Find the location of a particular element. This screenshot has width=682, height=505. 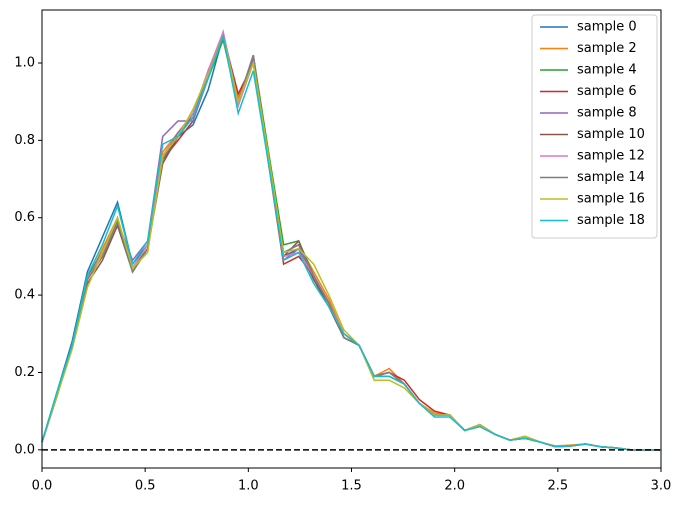

y-tick-label: 0.0 is located at coordinates (24, 449).